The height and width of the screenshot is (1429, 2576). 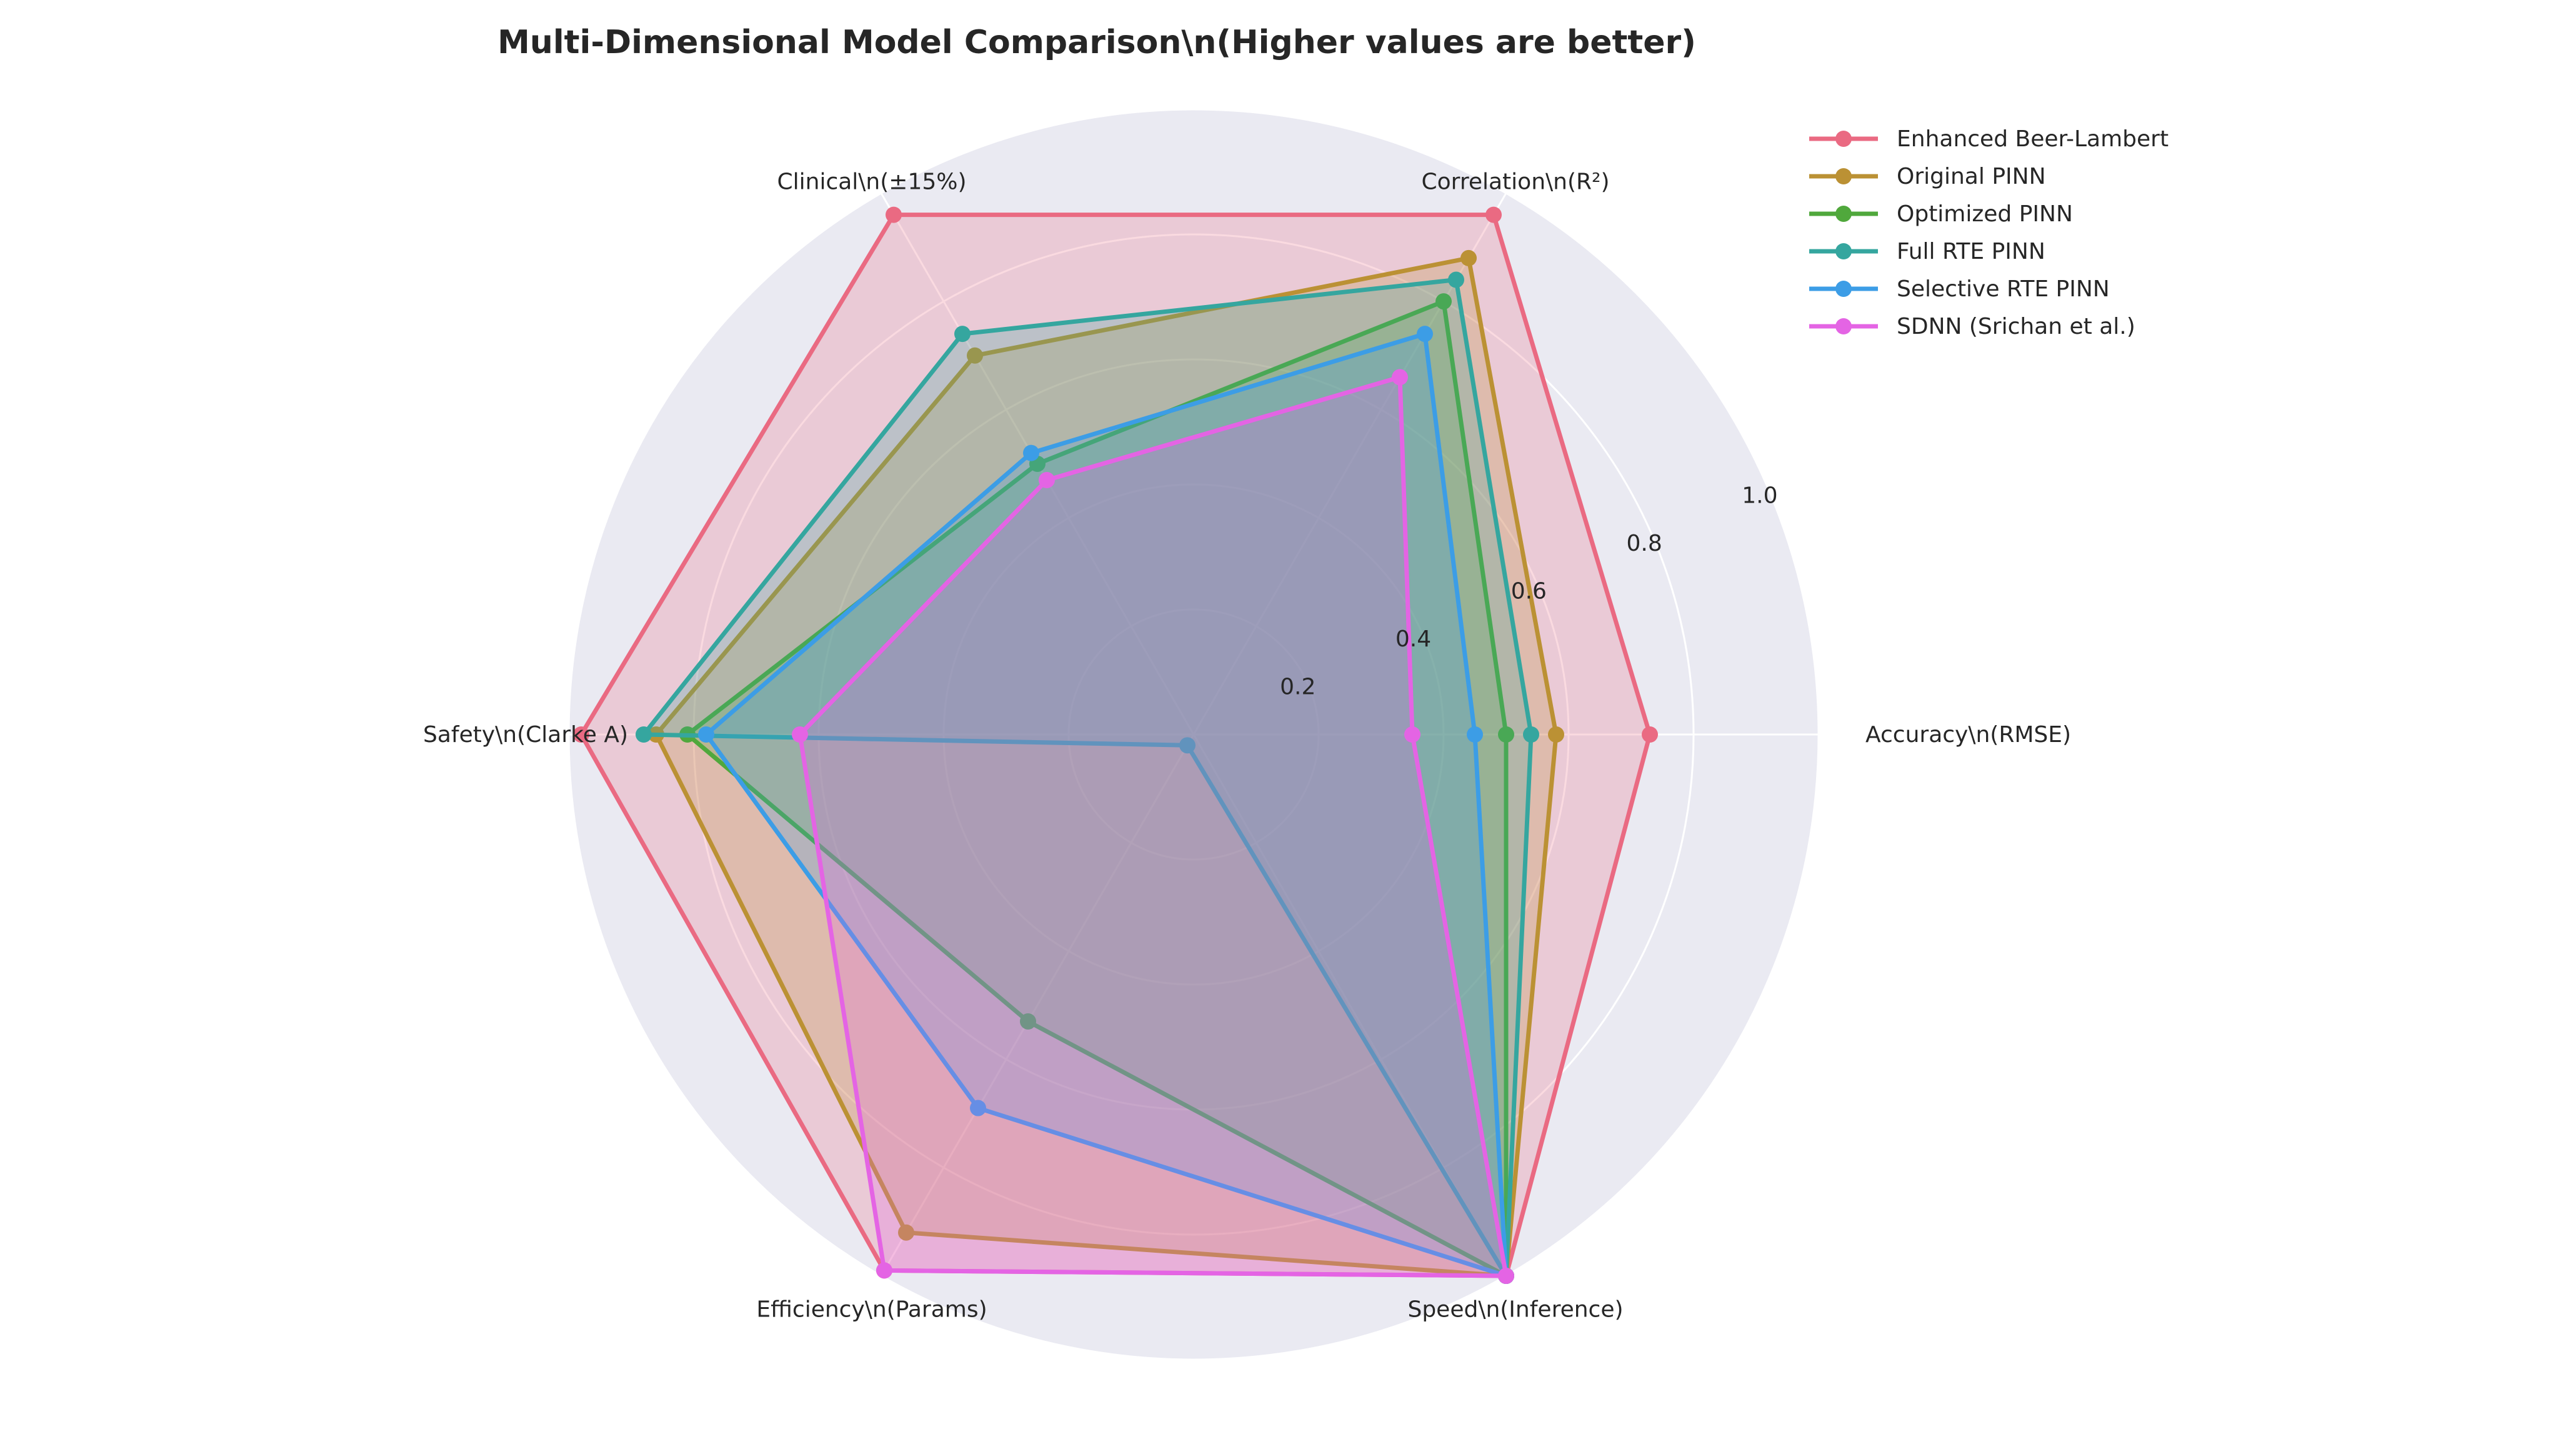 What do you see at coordinates (1971, 176) in the screenshot?
I see `legend-label: Original PINN` at bounding box center [1971, 176].